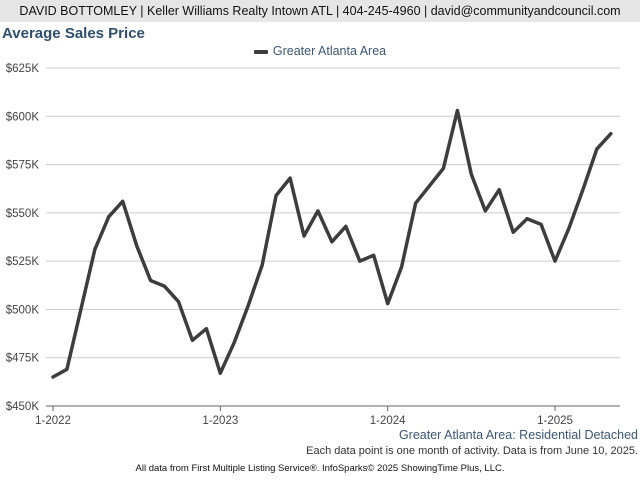  Describe the element at coordinates (23, 238) in the screenshot. I see `y-axis-ticks: $450K $475K $500K $525K $550K $575K $600K $625K` at that location.